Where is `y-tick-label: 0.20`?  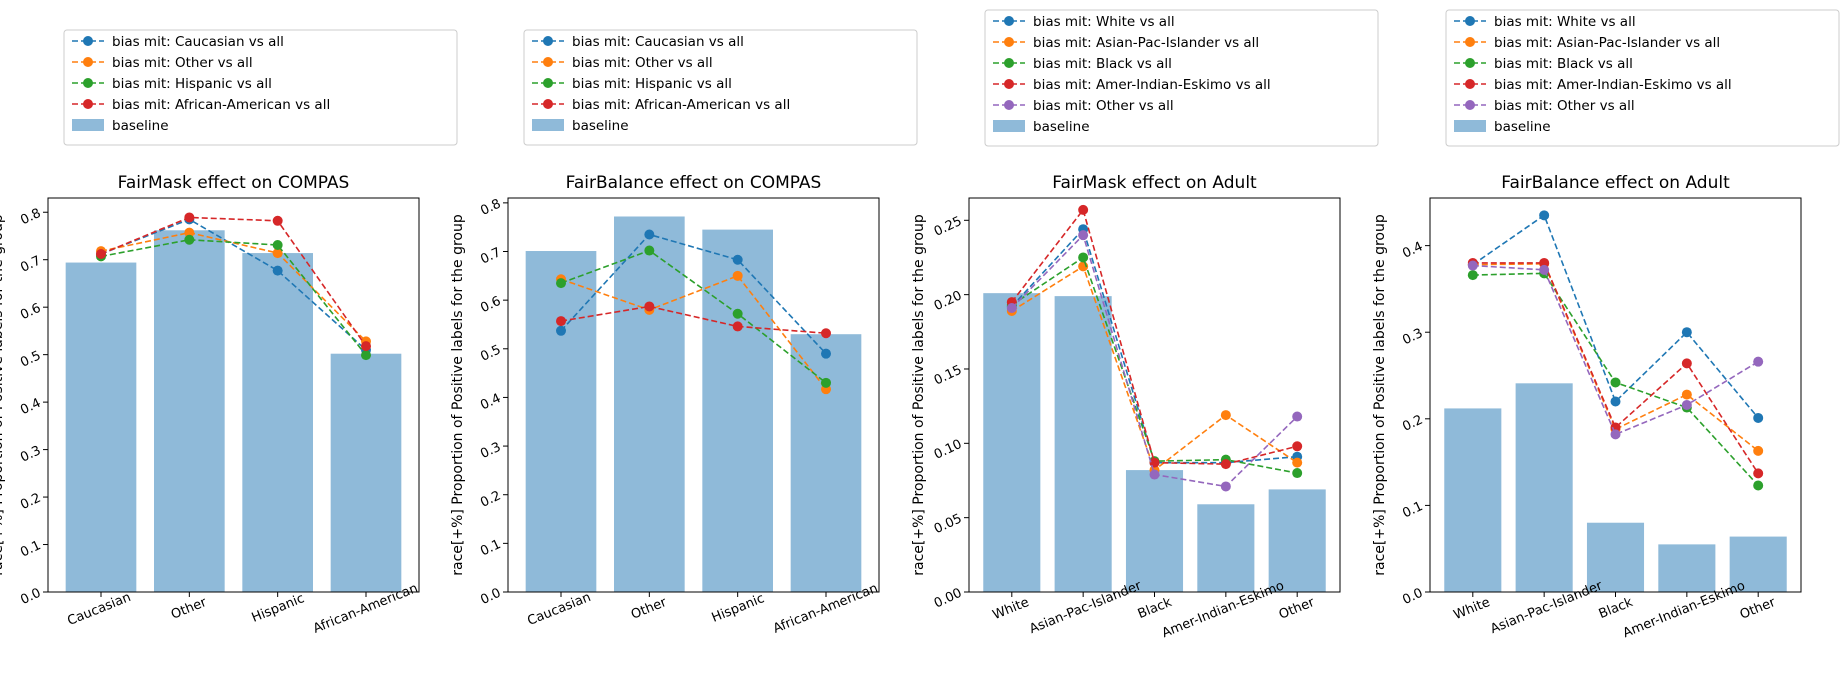 y-tick-label: 0.20 is located at coordinates (948, 301).